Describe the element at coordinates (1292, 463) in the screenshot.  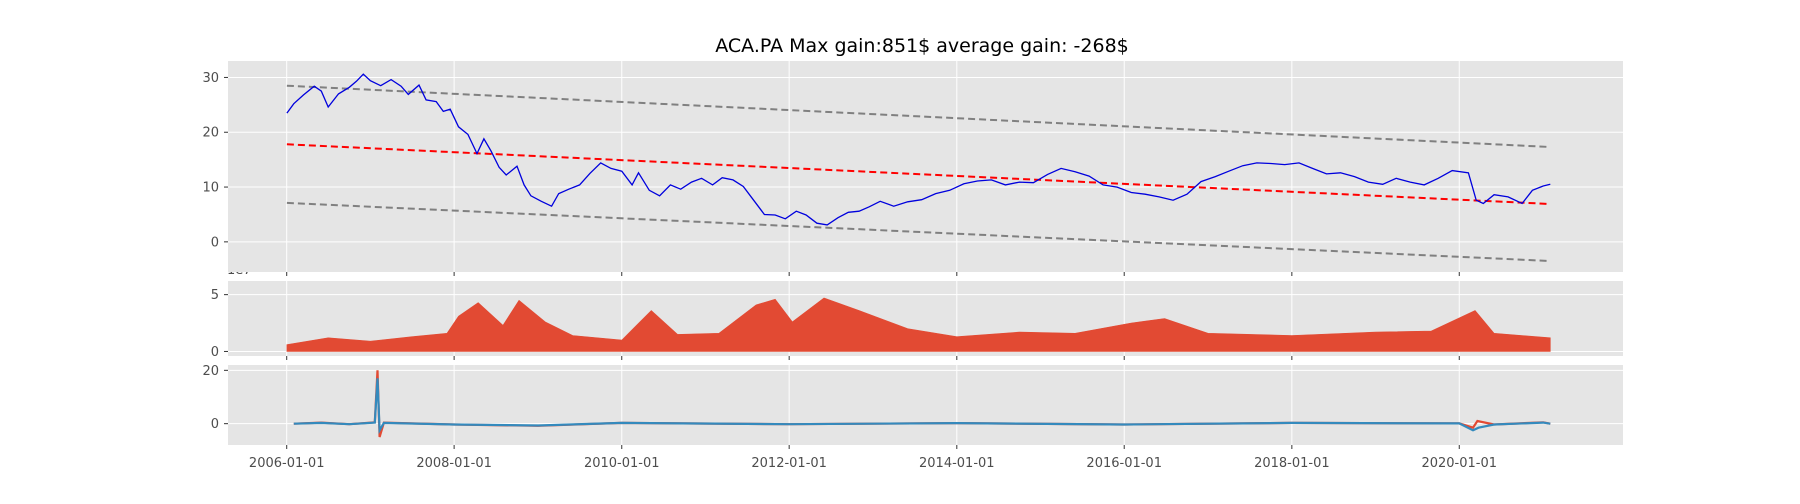
I see `x-tick-label: 2018-01-01` at that location.